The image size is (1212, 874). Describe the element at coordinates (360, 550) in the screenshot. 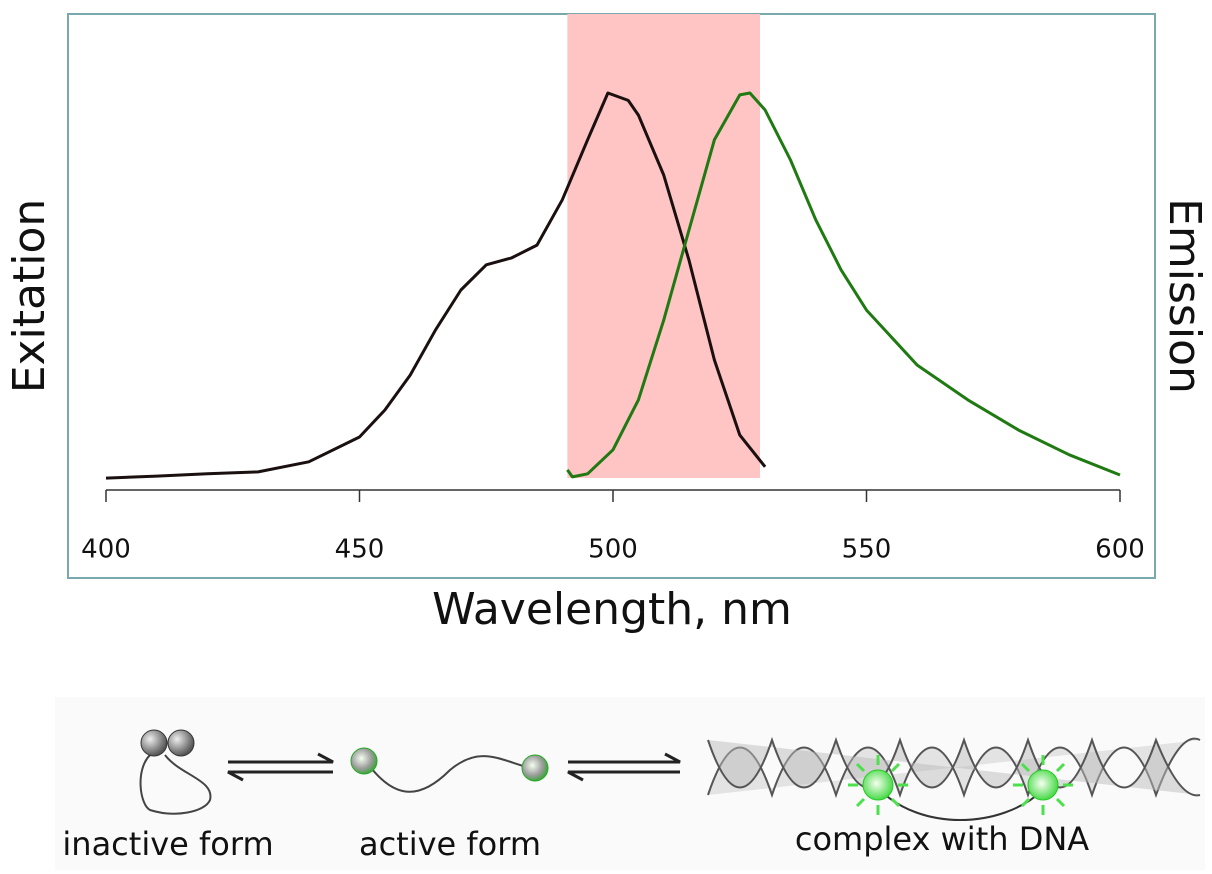

I see `x-tick-label: 450` at that location.